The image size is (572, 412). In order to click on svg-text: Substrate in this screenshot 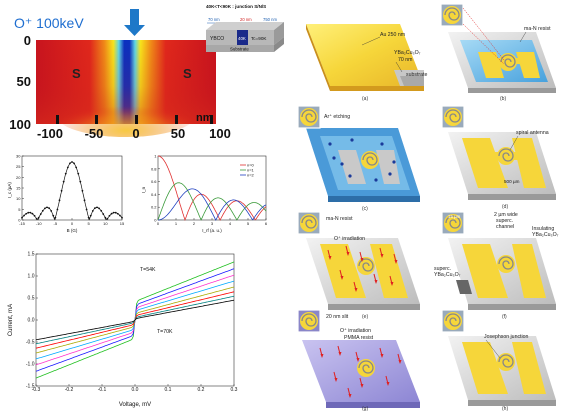, I will do `click(239, 49)`.